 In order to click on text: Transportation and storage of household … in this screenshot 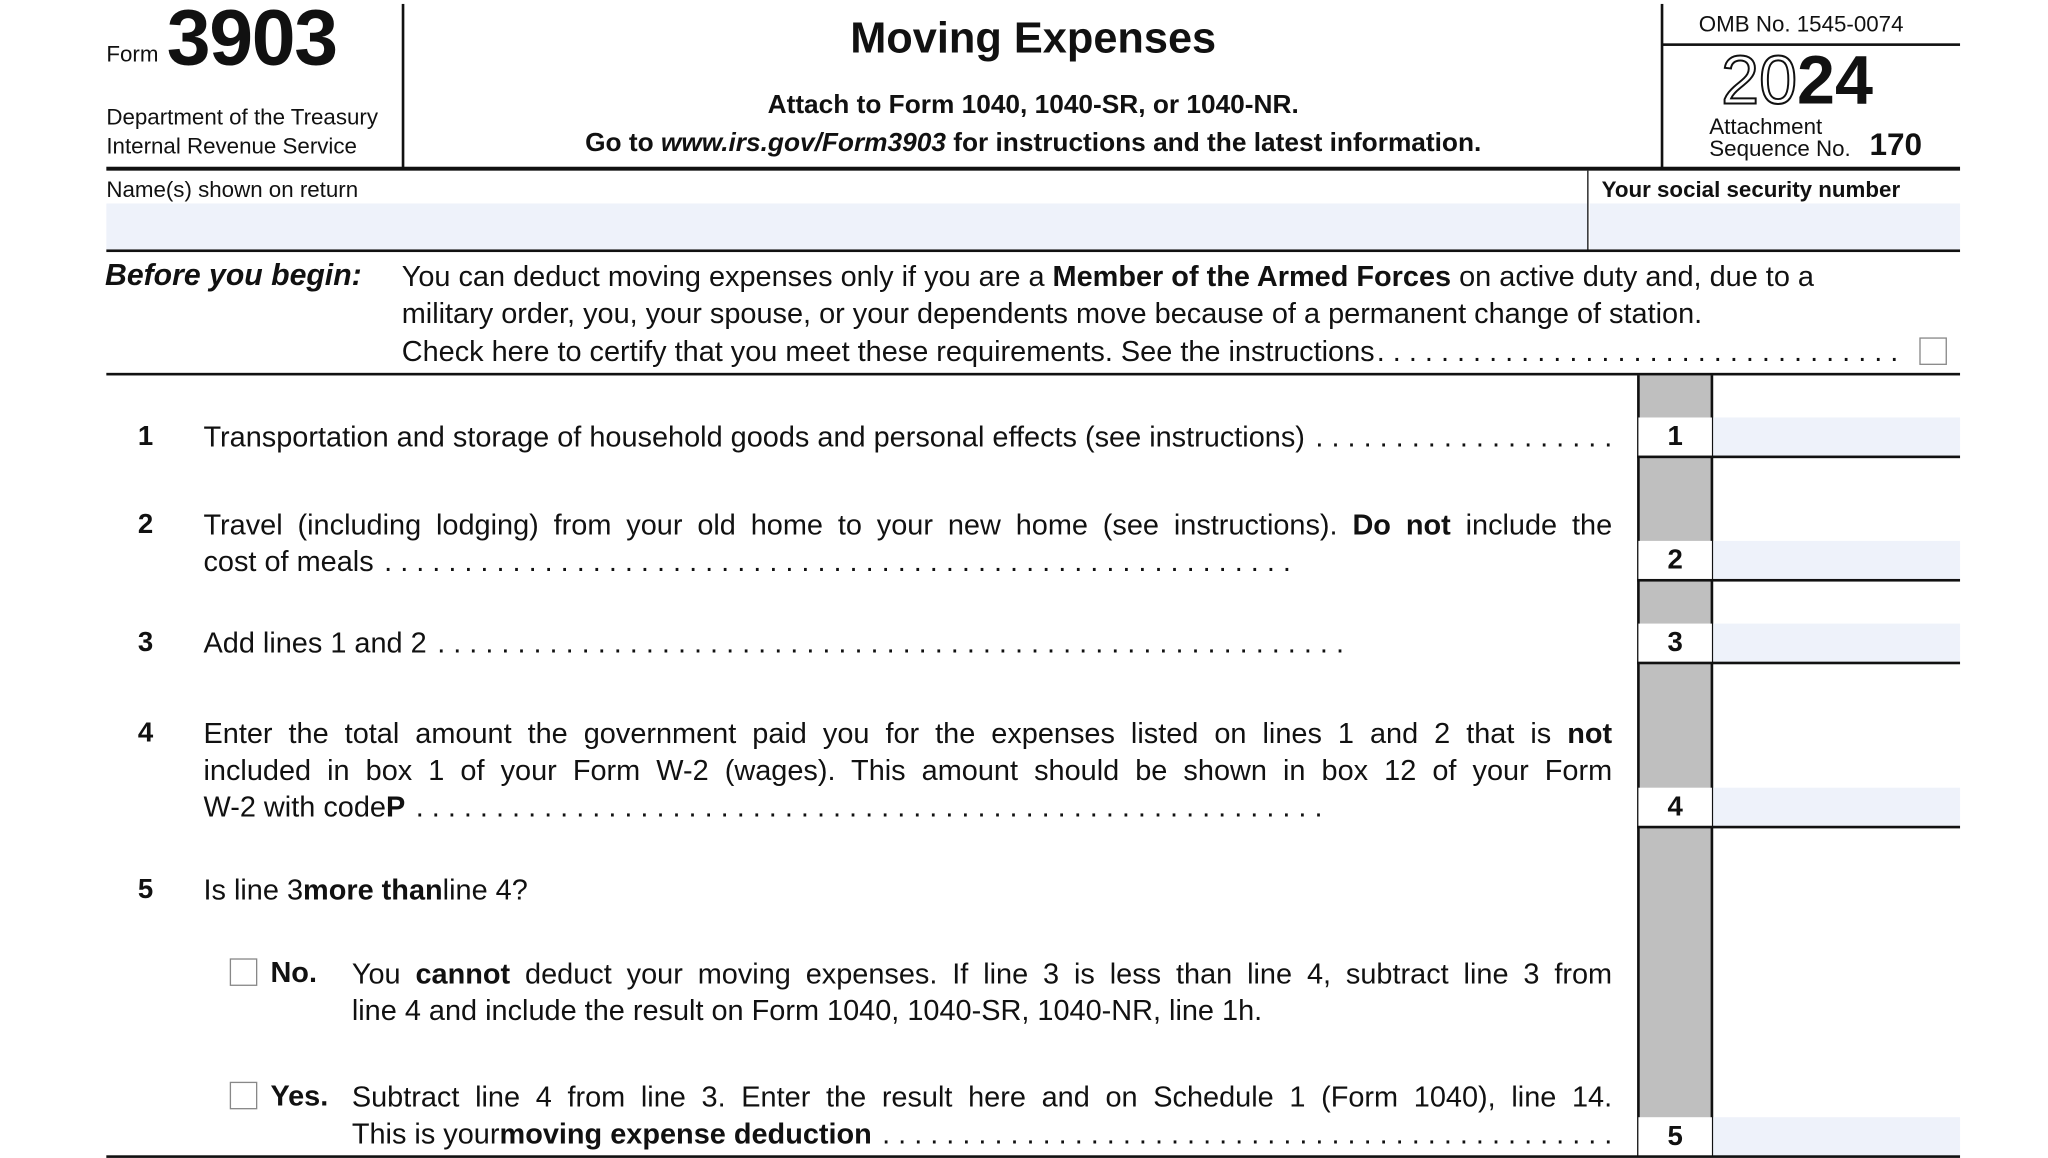, I will do `click(754, 436)`.